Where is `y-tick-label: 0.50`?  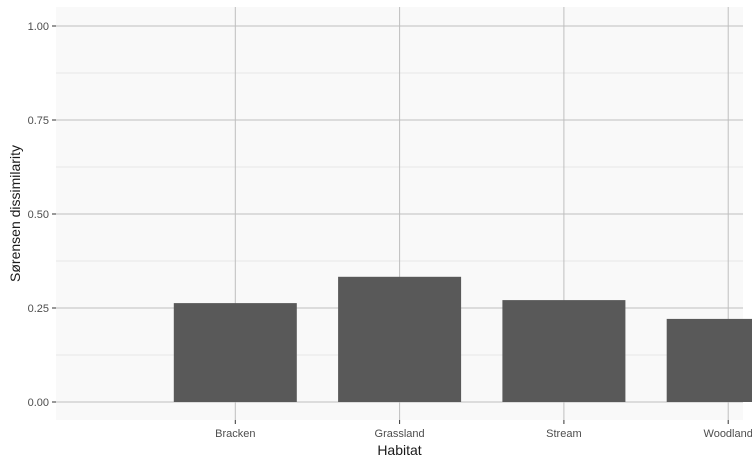
y-tick-label: 0.50 is located at coordinates (38, 215).